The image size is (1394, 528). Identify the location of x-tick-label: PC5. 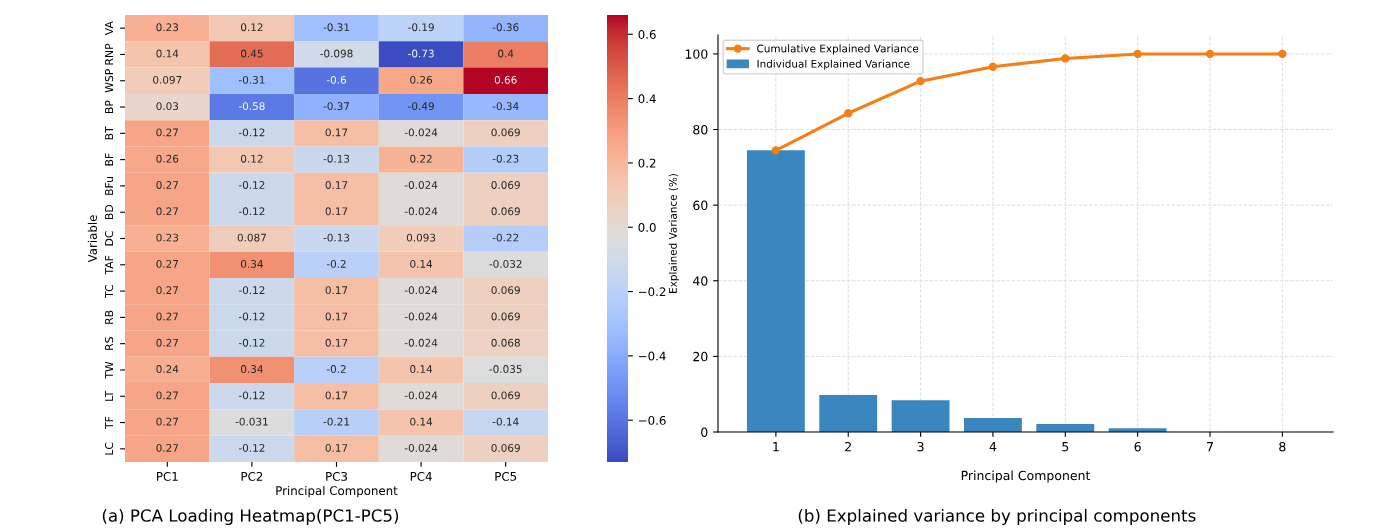
(506, 476).